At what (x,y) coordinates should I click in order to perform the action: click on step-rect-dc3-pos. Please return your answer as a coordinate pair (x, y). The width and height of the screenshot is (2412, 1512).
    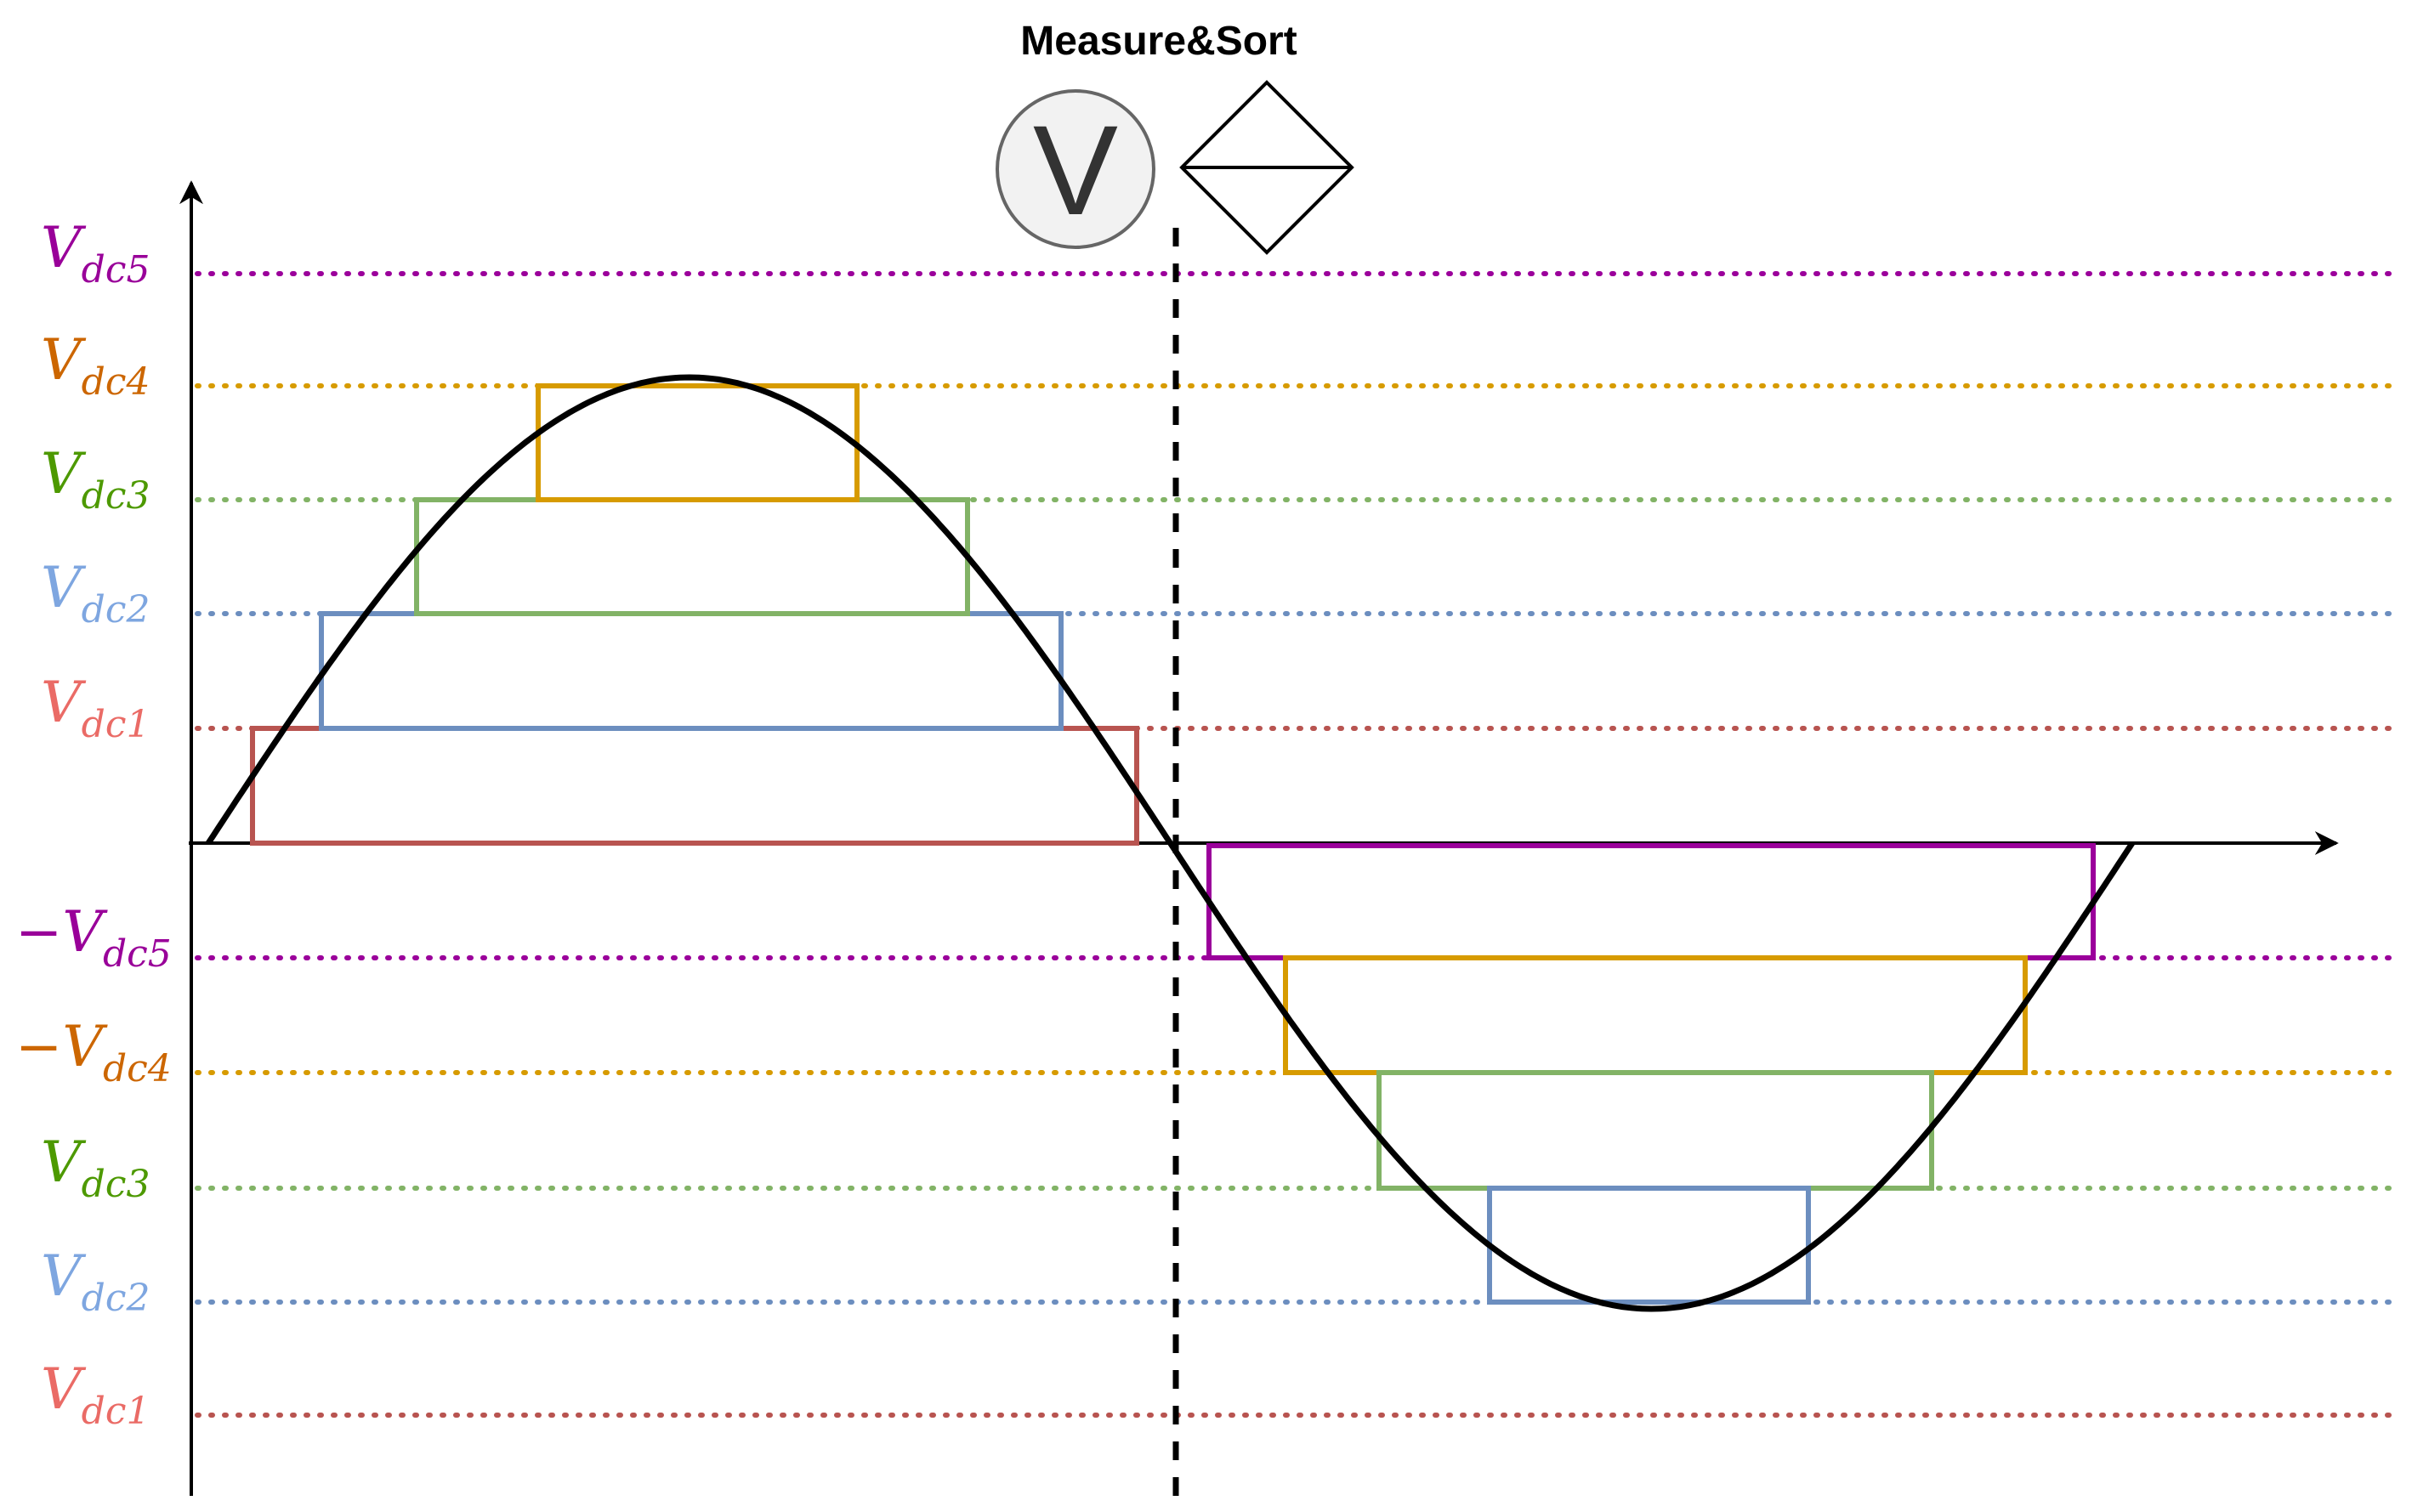
    Looking at the image, I should click on (692, 556).